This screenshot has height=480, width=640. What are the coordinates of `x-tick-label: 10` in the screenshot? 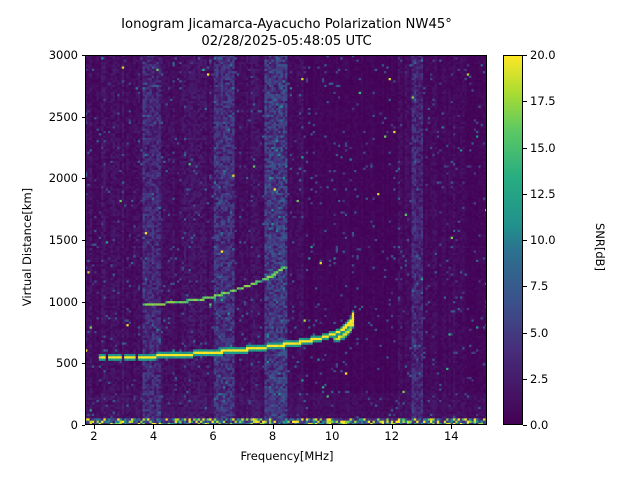 It's located at (332, 436).